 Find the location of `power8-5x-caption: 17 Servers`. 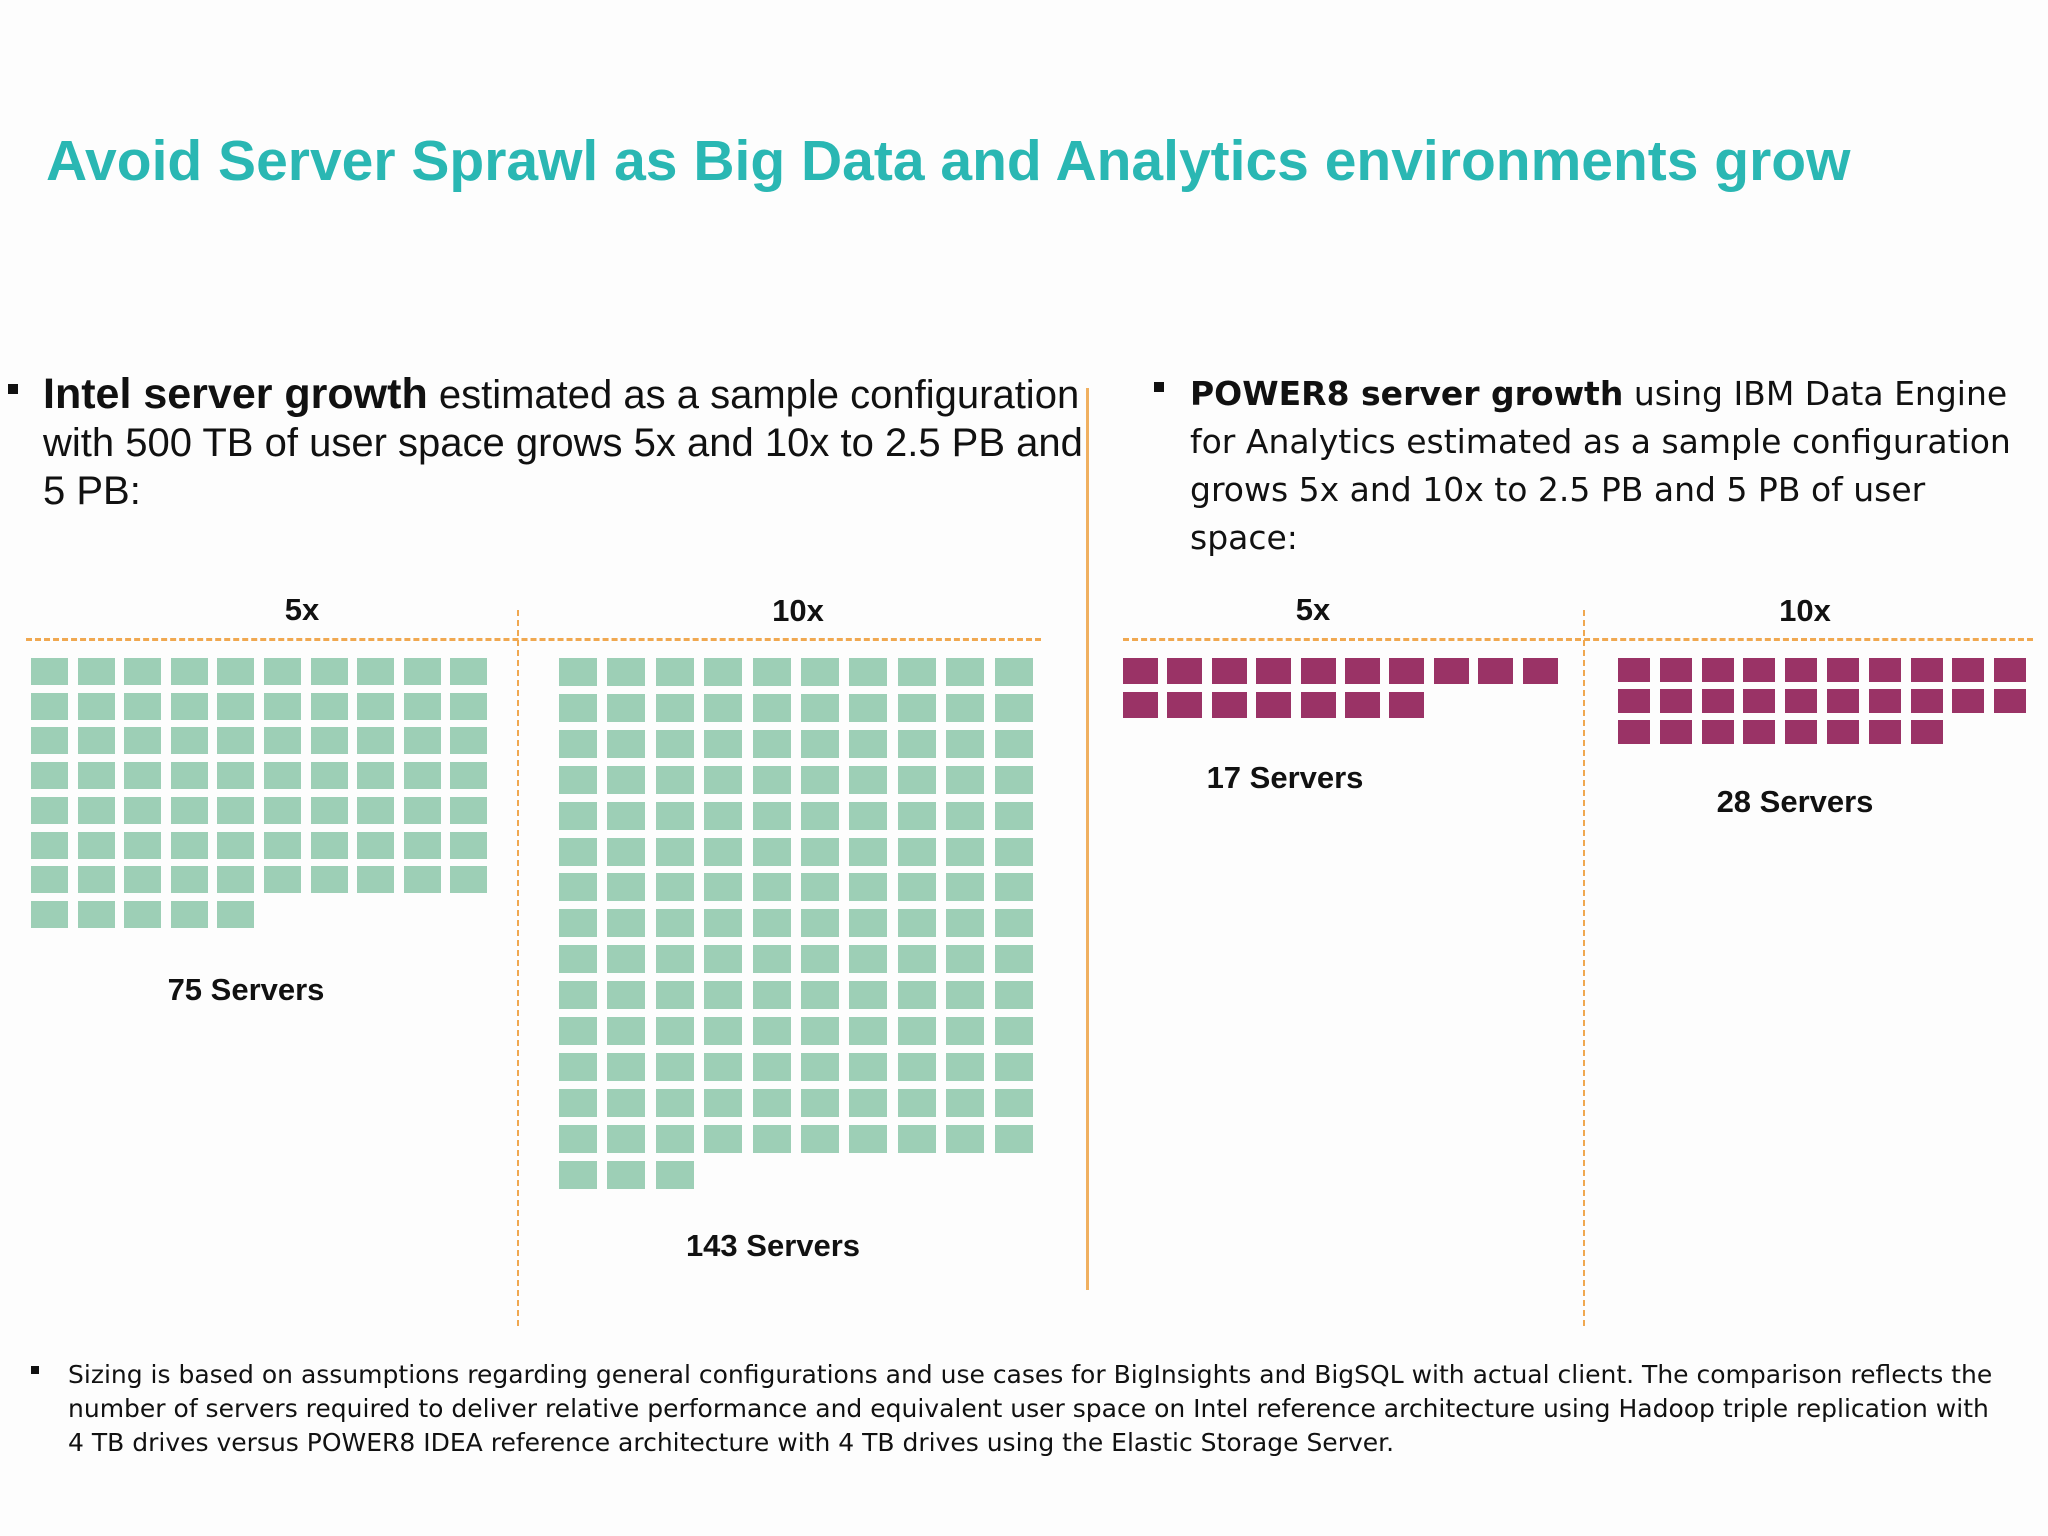

power8-5x-caption: 17 Servers is located at coordinates (1285, 777).